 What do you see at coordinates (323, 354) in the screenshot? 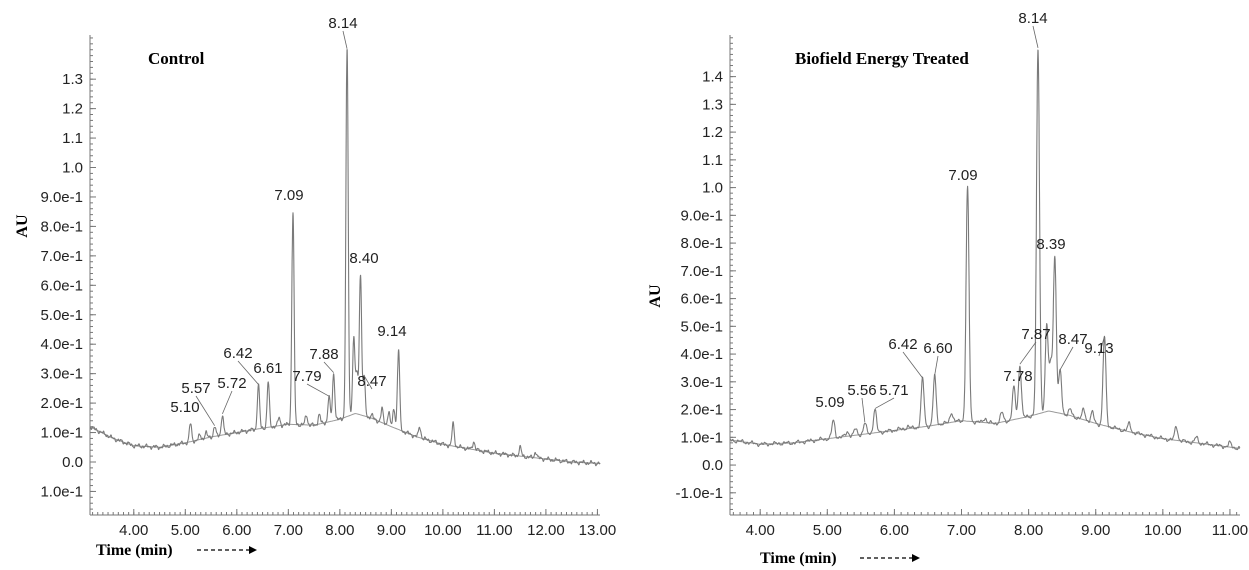
I see `peak-label: 7.88` at bounding box center [323, 354].